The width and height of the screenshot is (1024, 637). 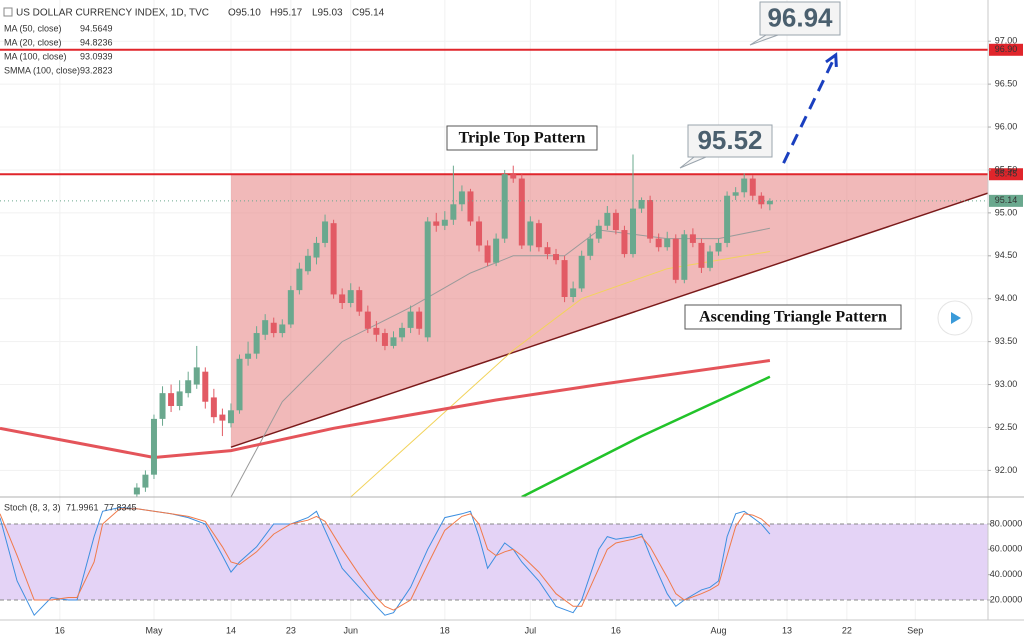 I want to click on price-tag, so click(x=1006, y=200).